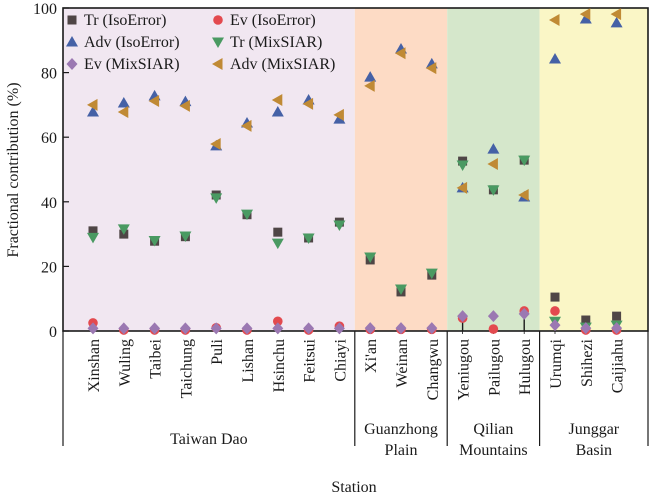  Describe the element at coordinates (353, 487) in the screenshot. I see `x-axis-label: Station` at that location.